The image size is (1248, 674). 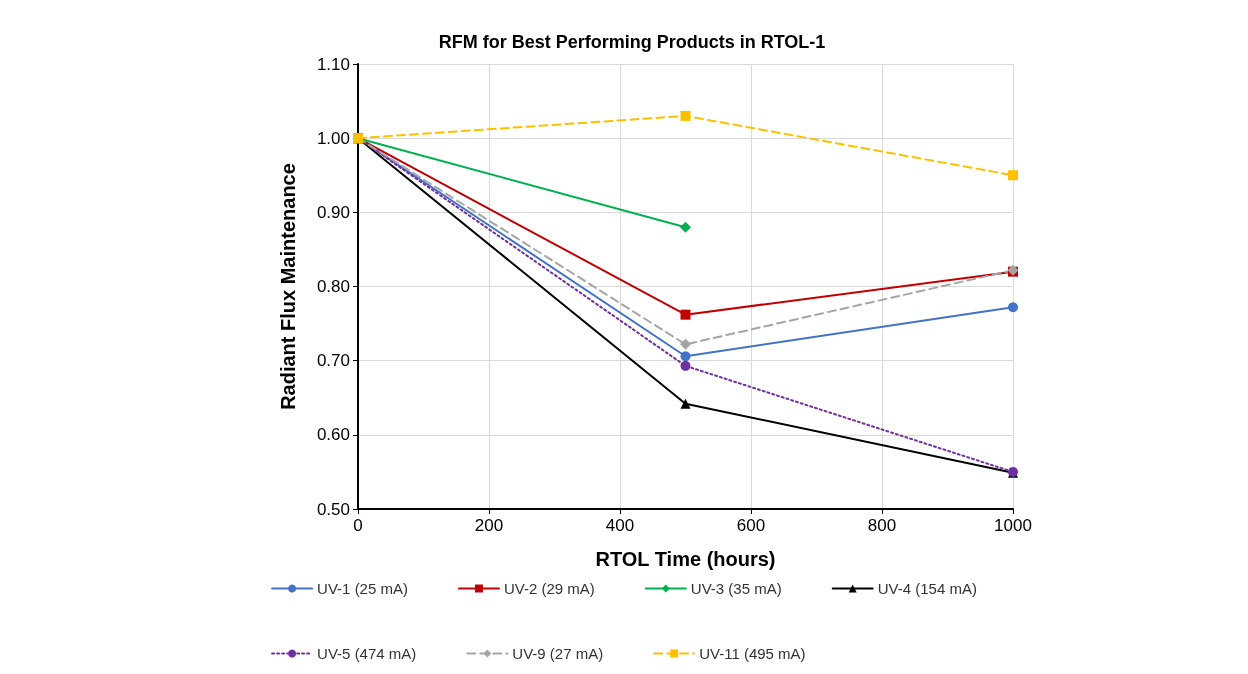 What do you see at coordinates (333, 361) in the screenshot?
I see `y-tick-label: 0.70` at bounding box center [333, 361].